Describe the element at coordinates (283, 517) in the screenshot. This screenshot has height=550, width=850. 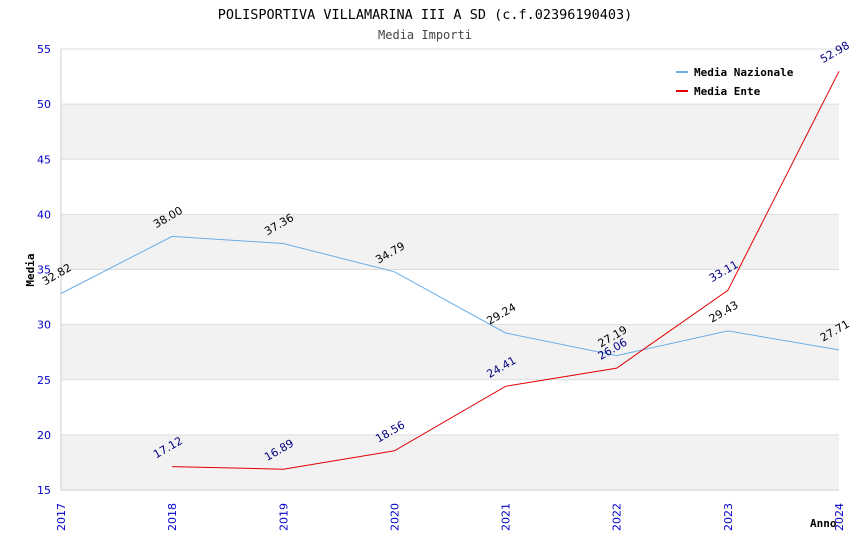
I see `x-tick-label: 2019` at that location.